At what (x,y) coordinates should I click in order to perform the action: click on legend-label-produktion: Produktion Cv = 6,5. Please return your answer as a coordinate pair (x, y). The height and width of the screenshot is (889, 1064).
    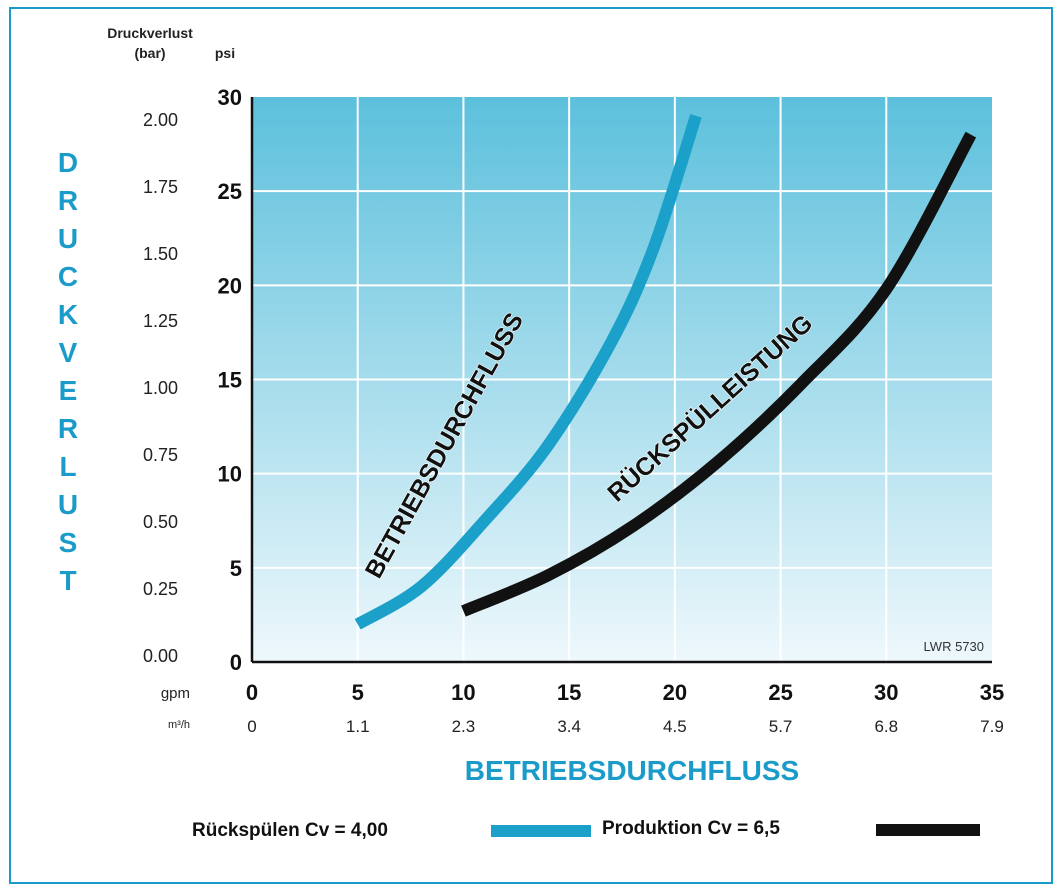
    Looking at the image, I should click on (691, 828).